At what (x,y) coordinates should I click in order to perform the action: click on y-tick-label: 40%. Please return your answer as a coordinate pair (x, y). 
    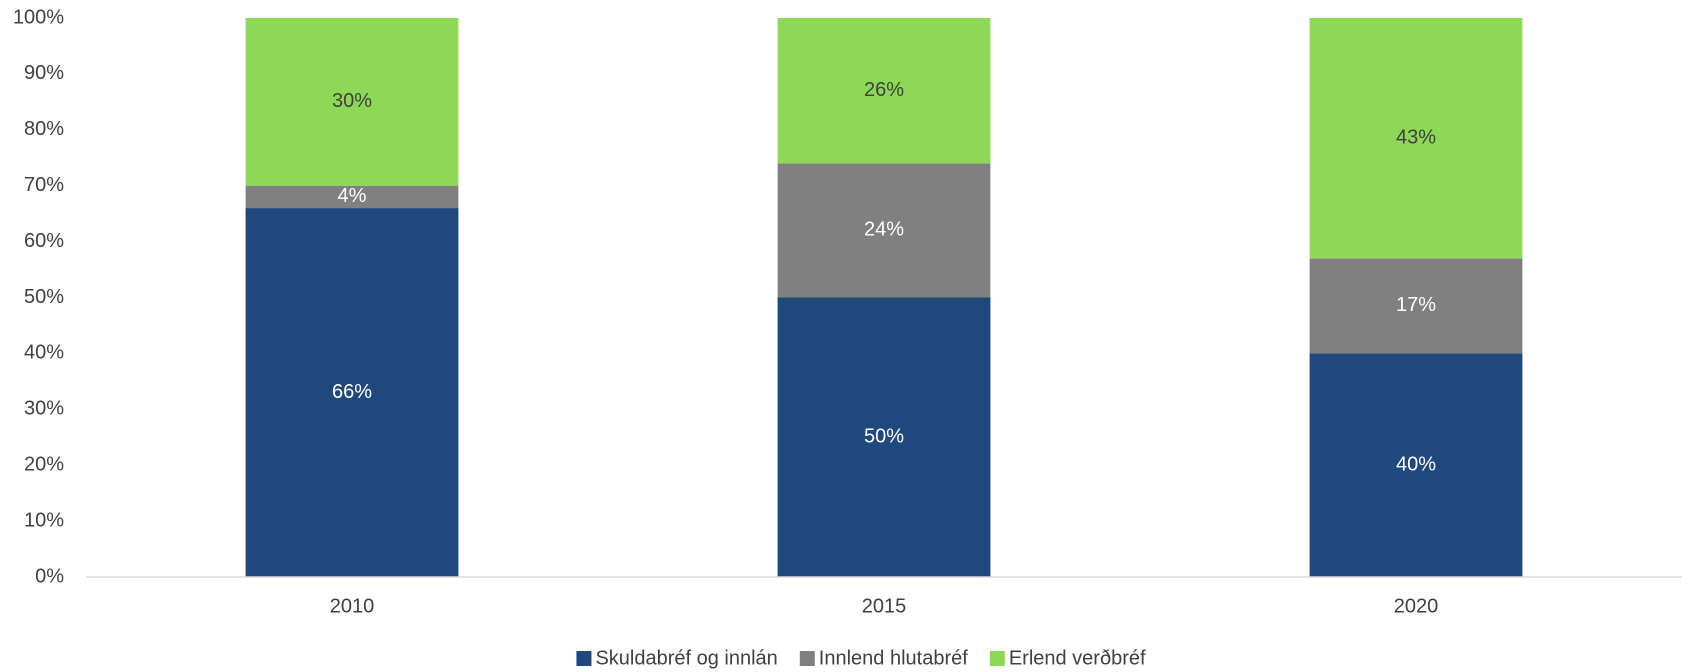
    Looking at the image, I should click on (44, 353).